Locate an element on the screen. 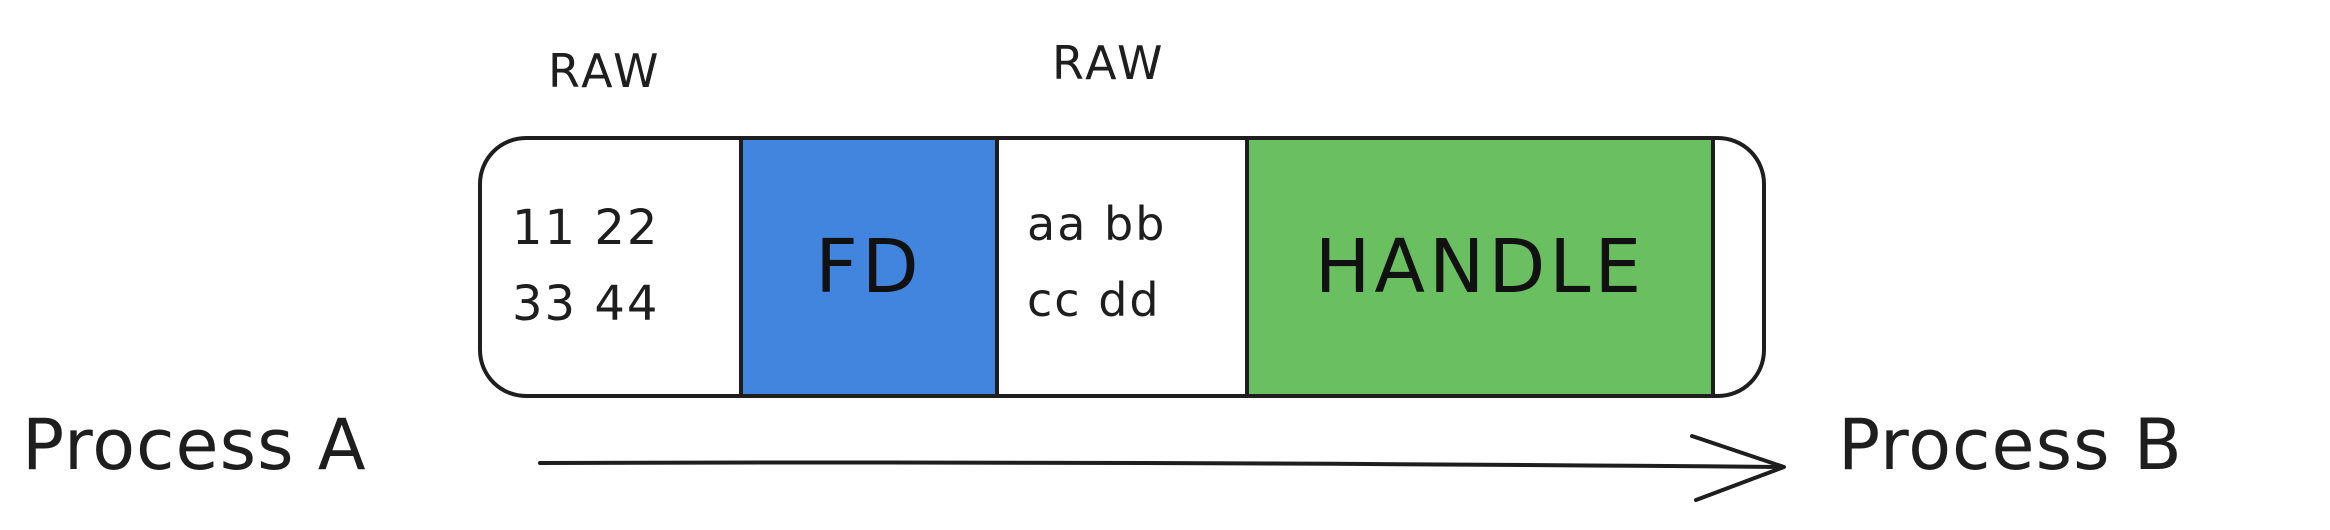 This screenshot has height=530, width=2330. arrow-shaft is located at coordinates (1161, 464).